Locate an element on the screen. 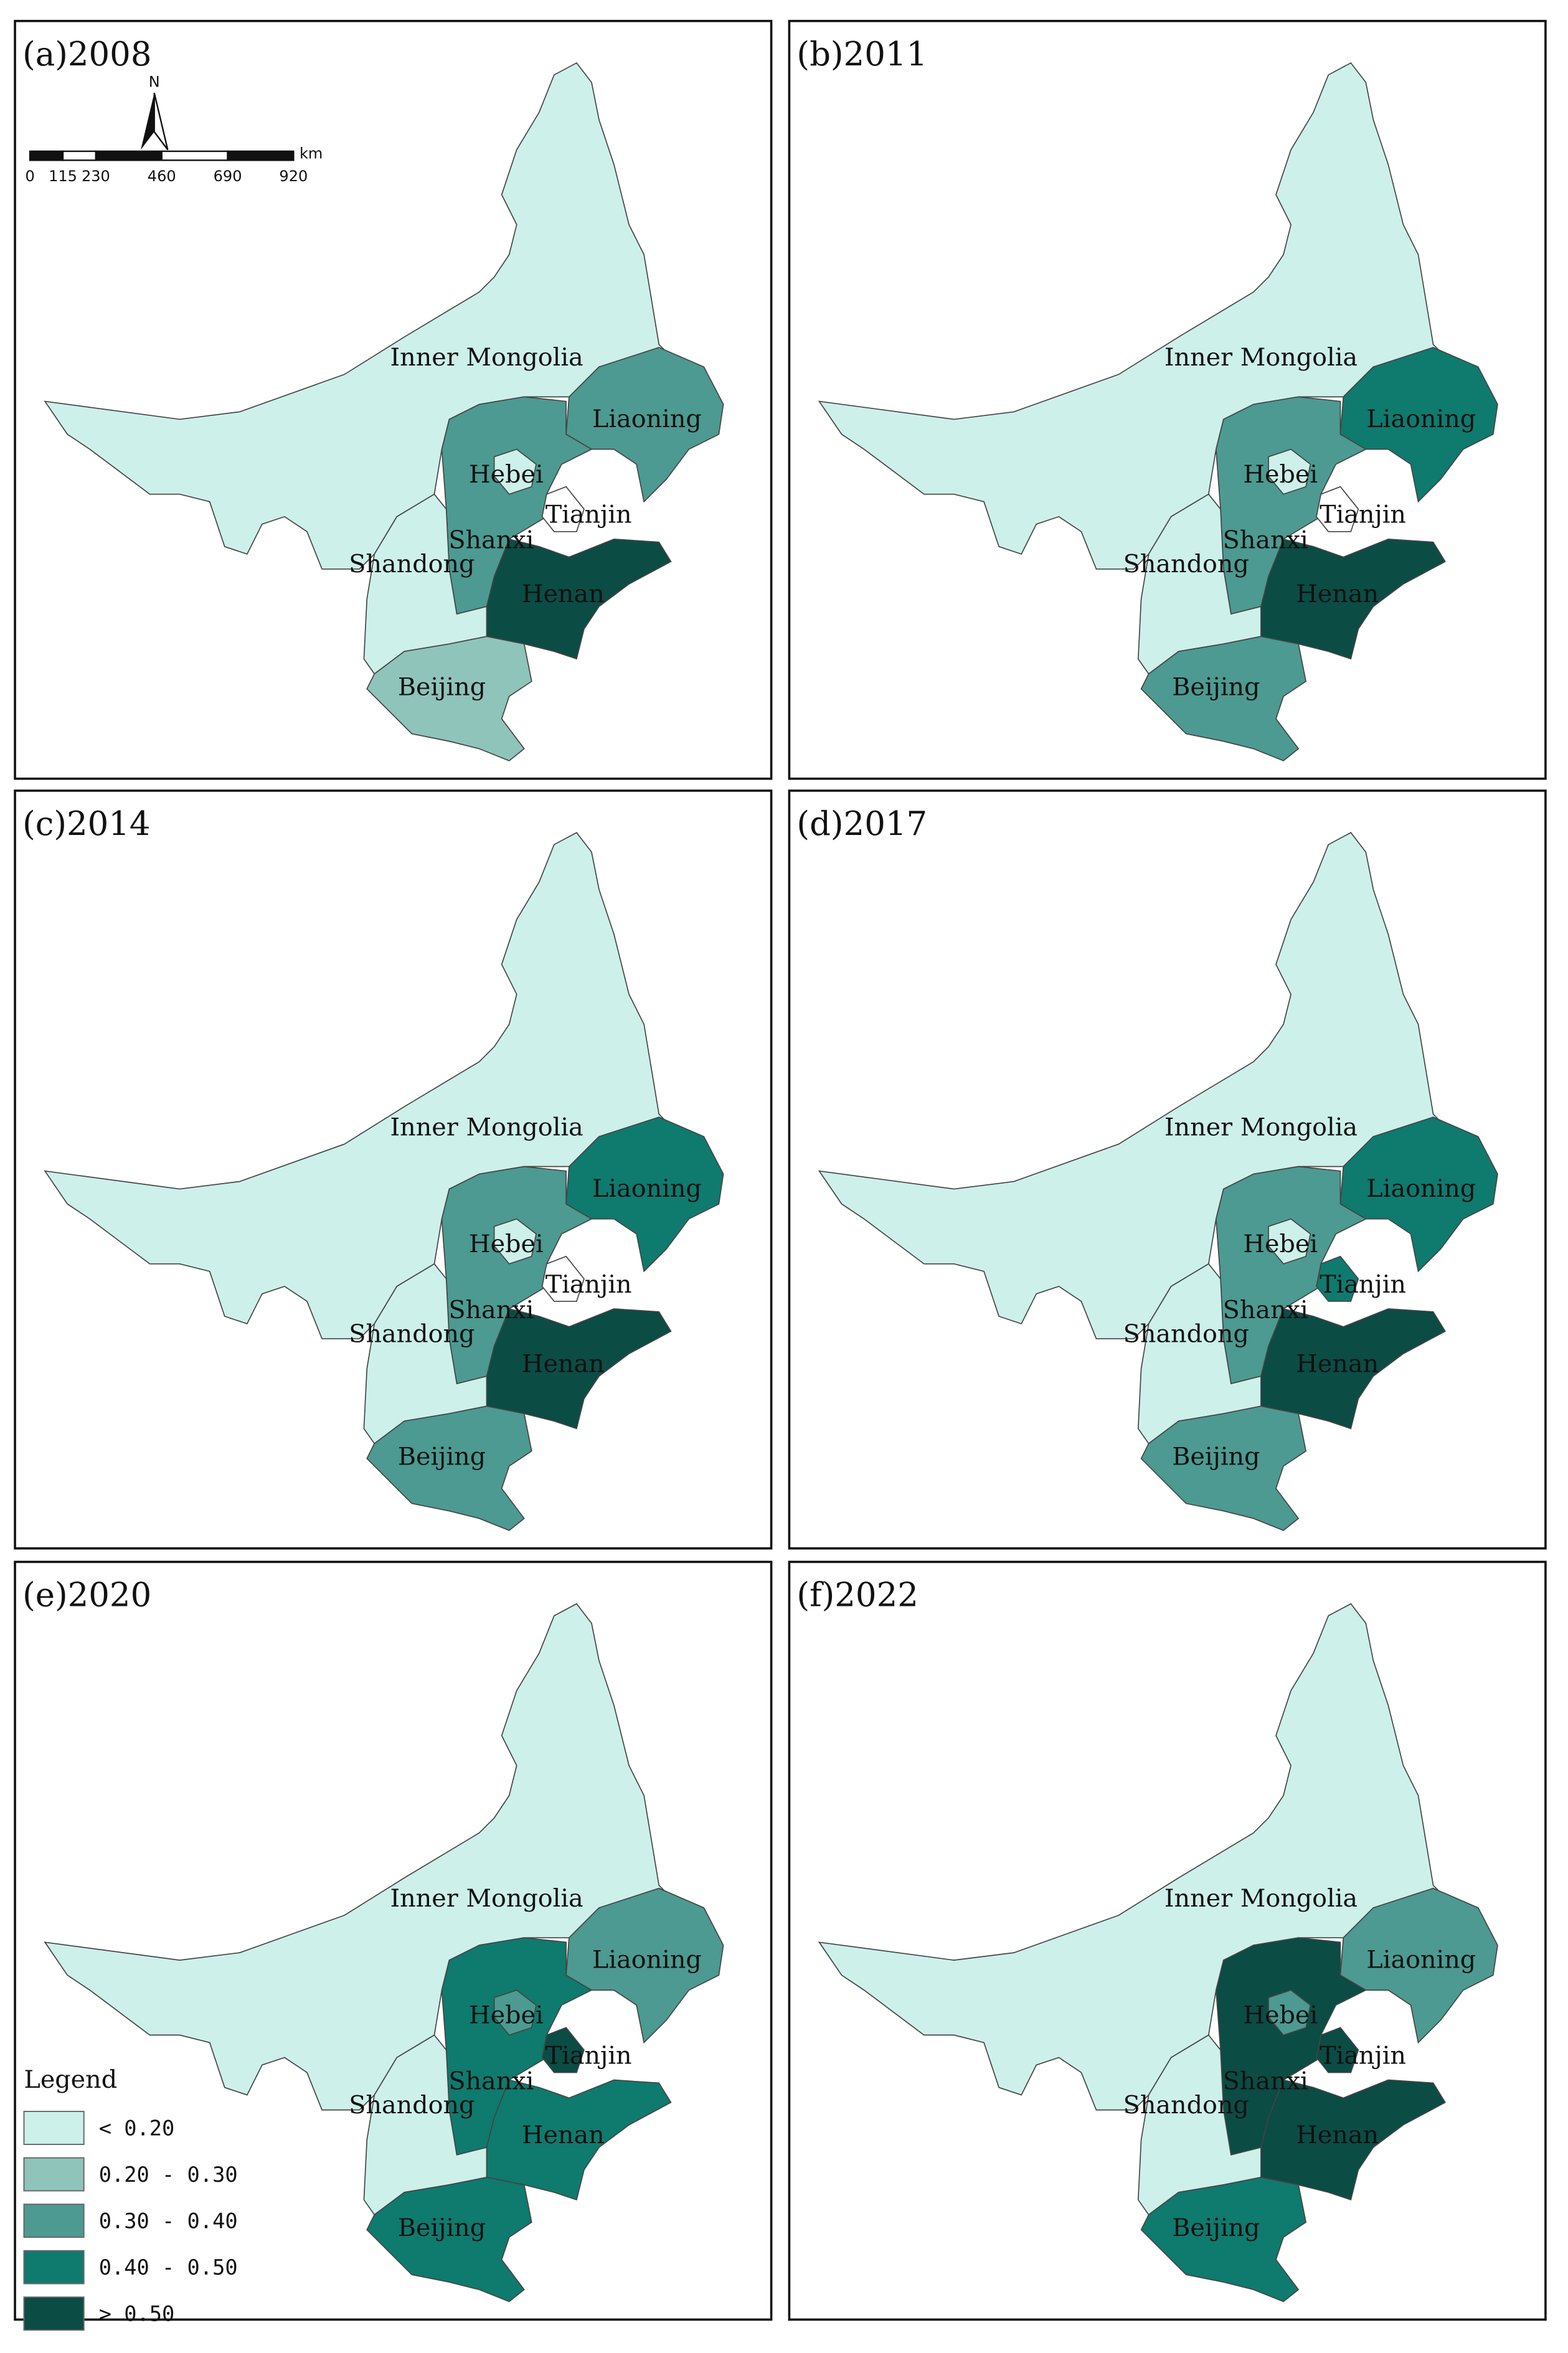 This screenshot has width=1568, height=2353. panel-title: (c)2014 is located at coordinates (86, 824).